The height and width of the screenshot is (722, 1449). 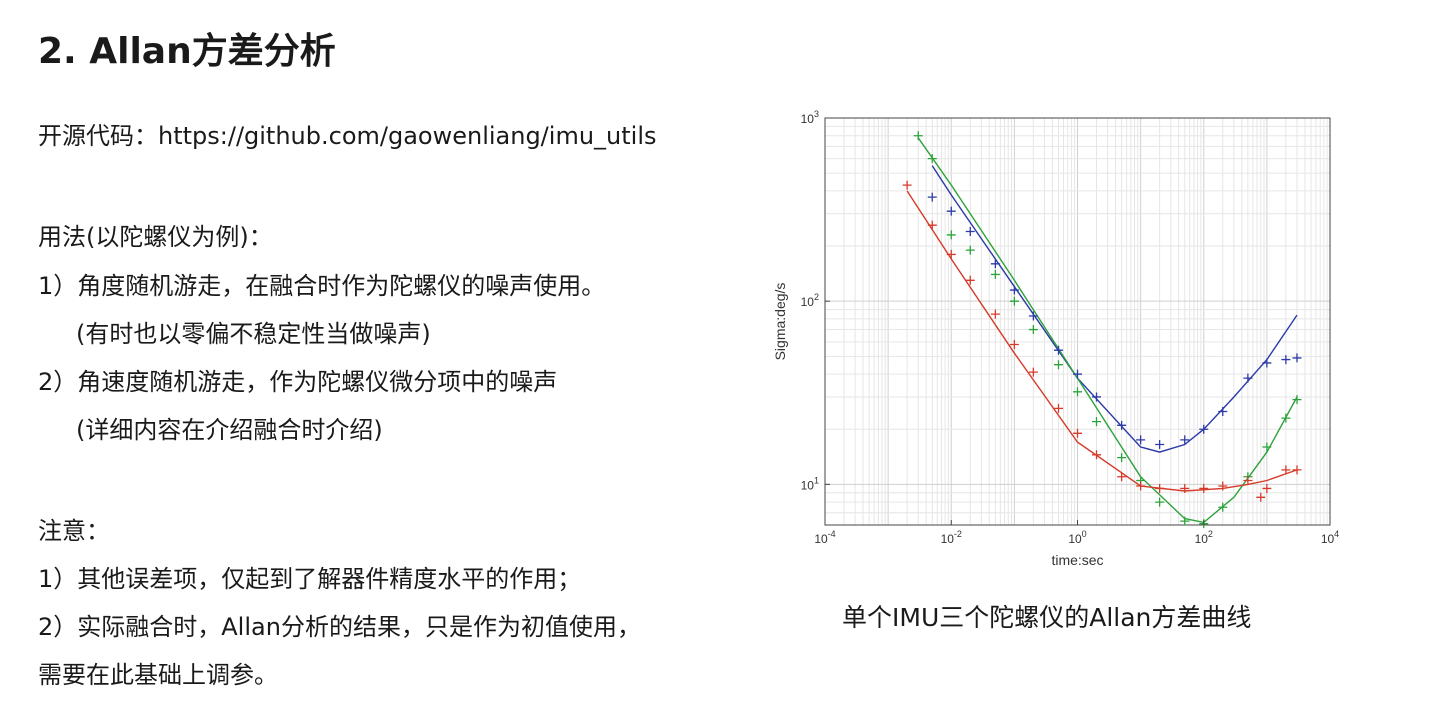 I want to click on x-tick-label: 10², so click(x=1204, y=537).